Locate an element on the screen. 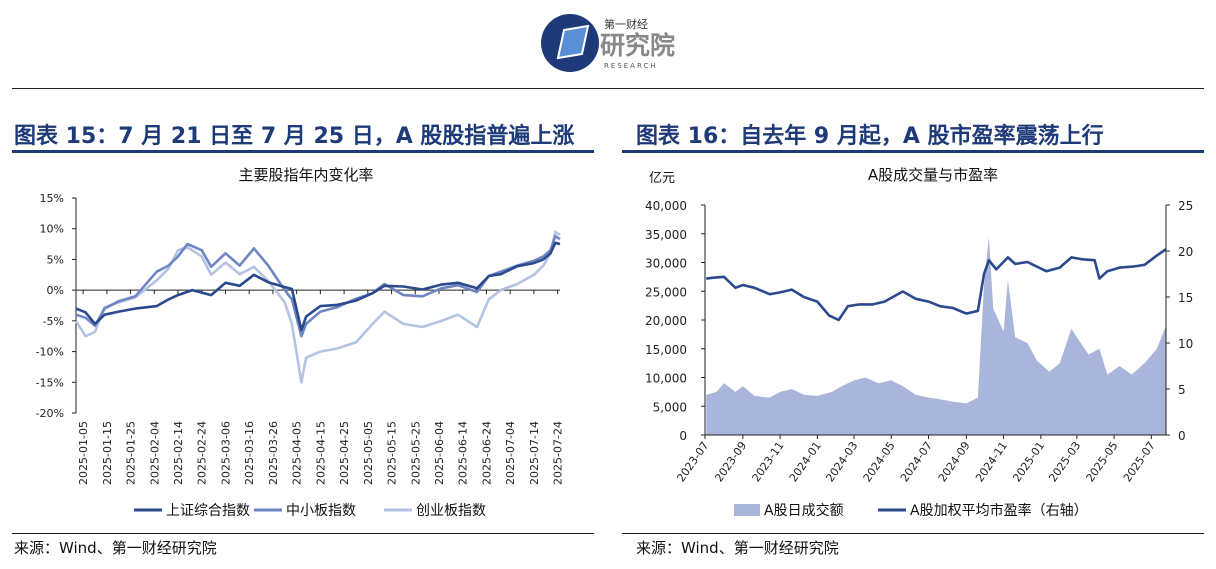 The width and height of the screenshot is (1216, 569). x-tick-label: 2023-09 is located at coordinates (730, 461).